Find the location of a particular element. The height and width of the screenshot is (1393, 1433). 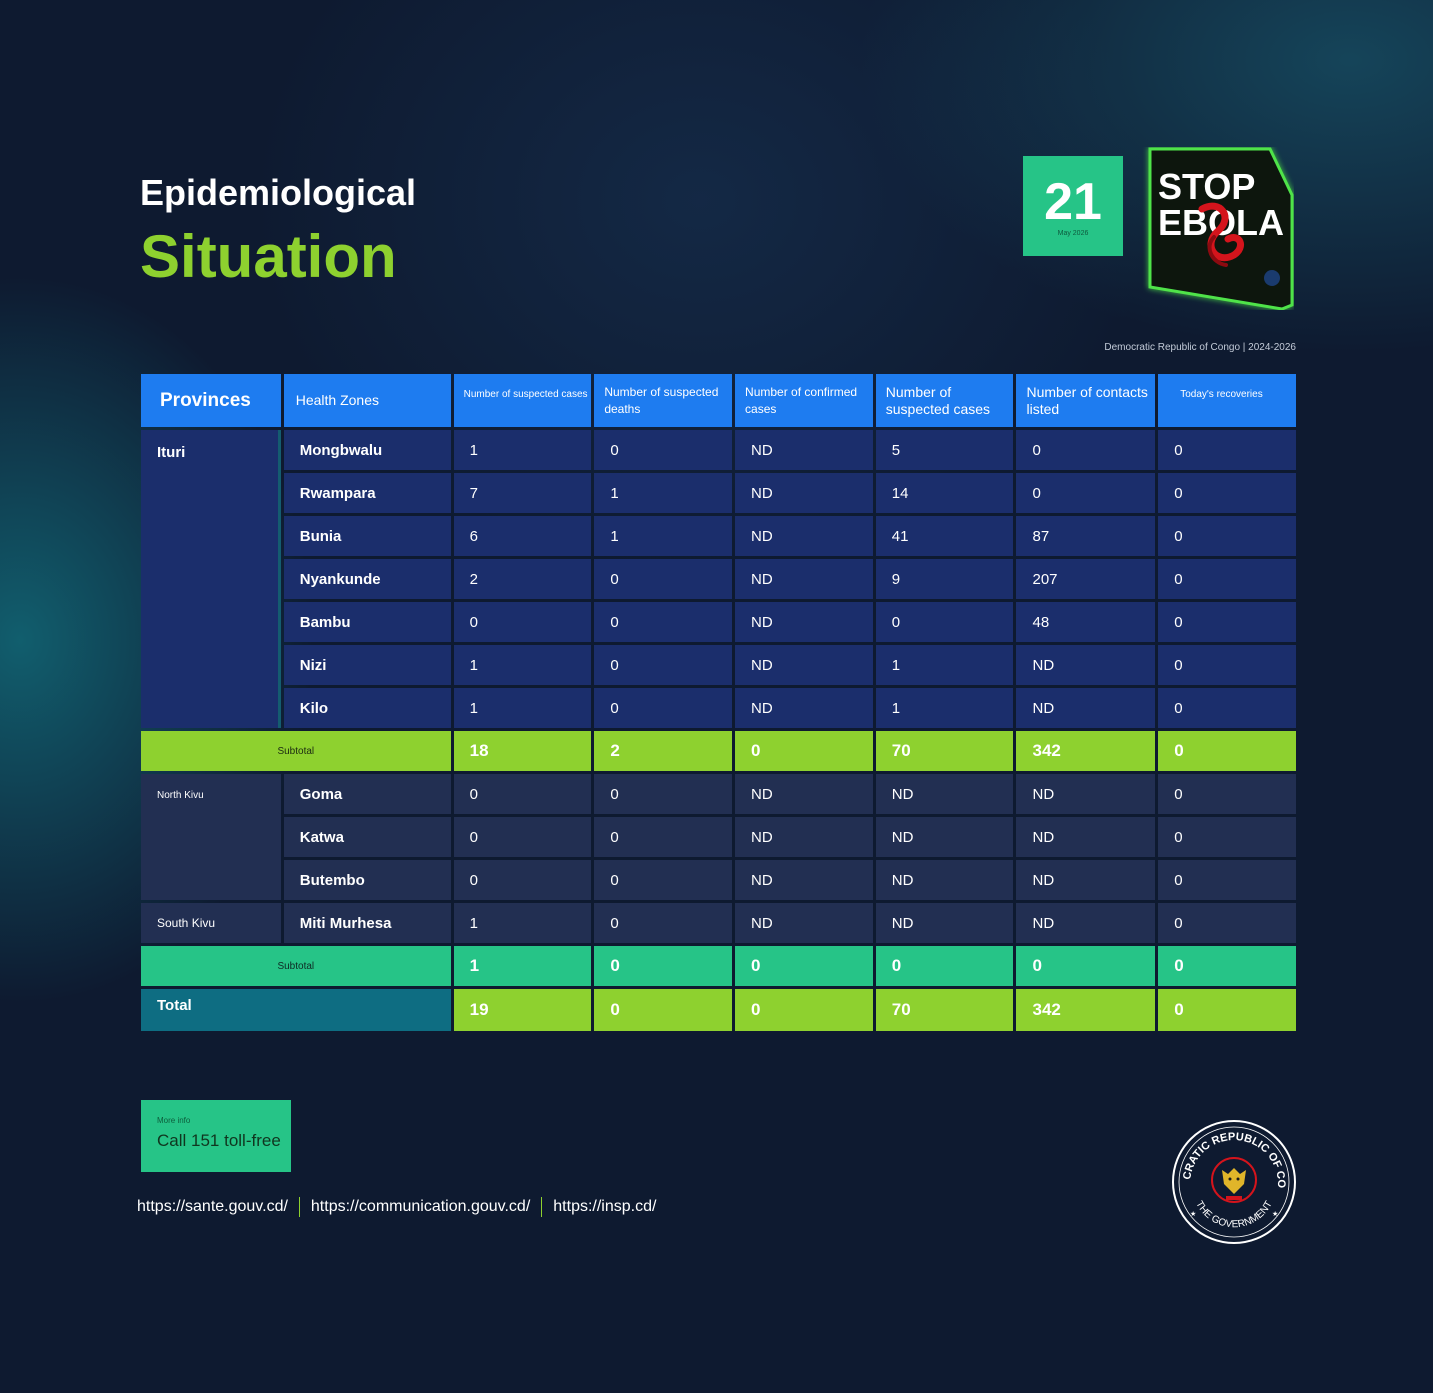

subtotal-cell: 342 is located at coordinates (1086, 751).